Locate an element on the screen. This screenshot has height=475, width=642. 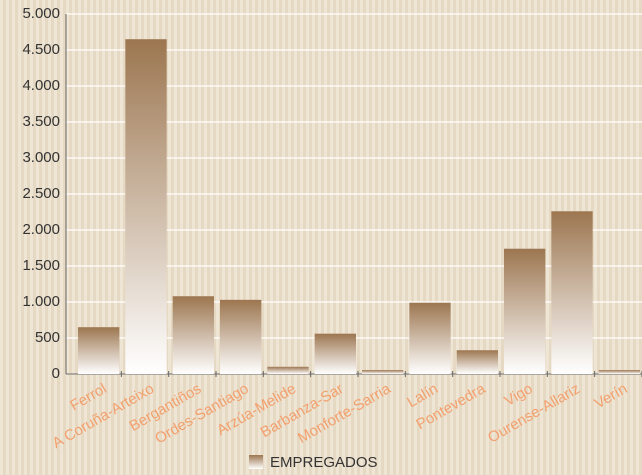
y-tick-label: 0 is located at coordinates (56, 373).